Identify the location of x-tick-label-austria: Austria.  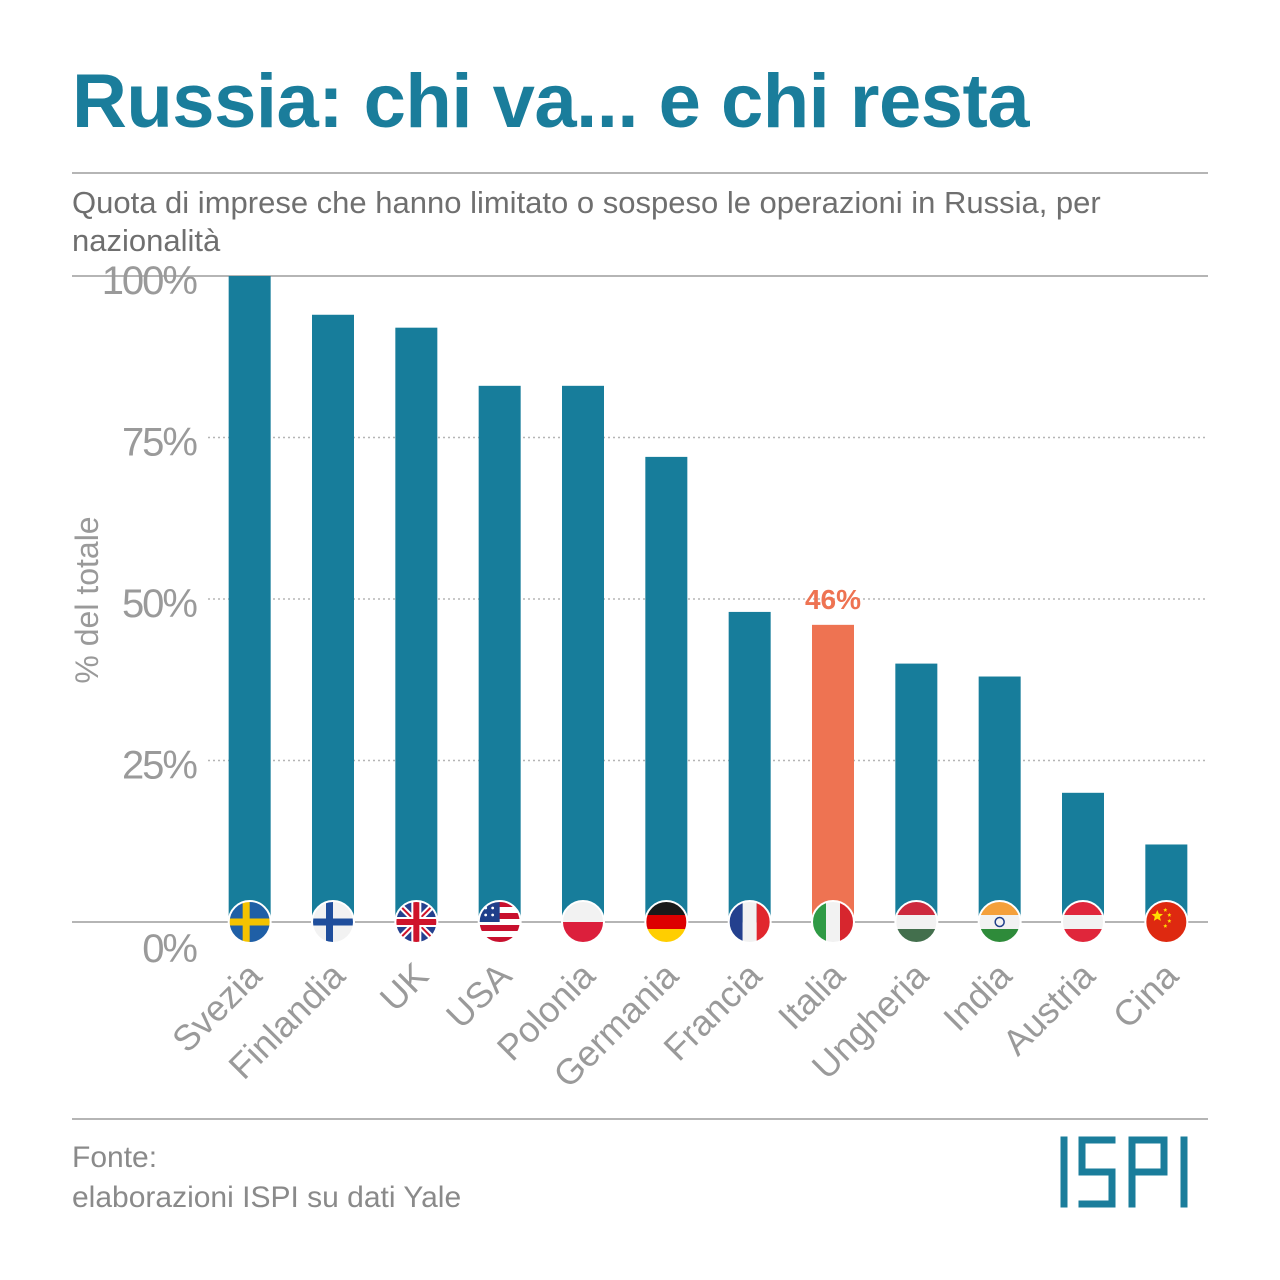
(1048, 1008).